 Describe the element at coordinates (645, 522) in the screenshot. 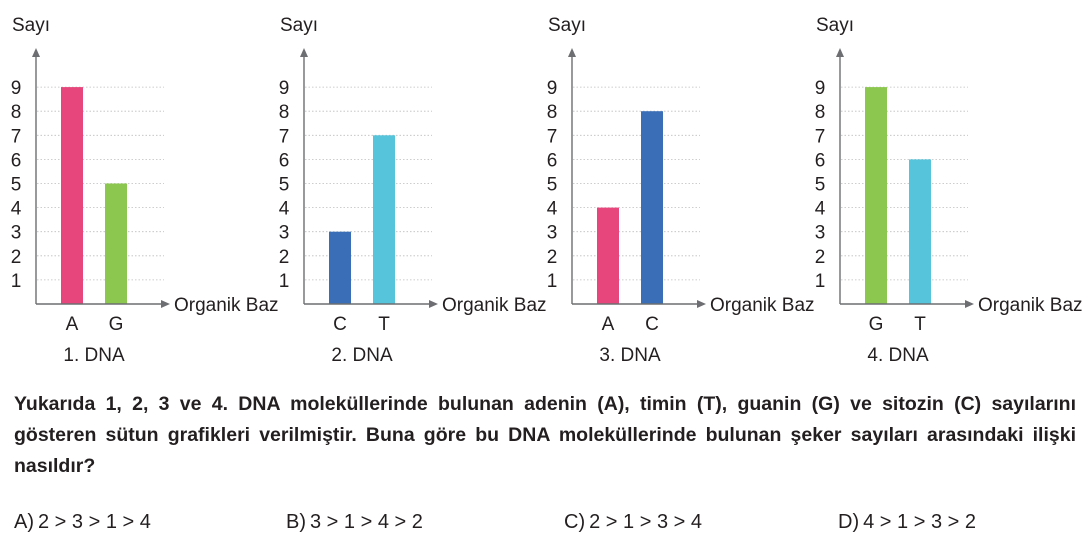

I see `option-text: 2 > 1 > 3 > 4` at that location.